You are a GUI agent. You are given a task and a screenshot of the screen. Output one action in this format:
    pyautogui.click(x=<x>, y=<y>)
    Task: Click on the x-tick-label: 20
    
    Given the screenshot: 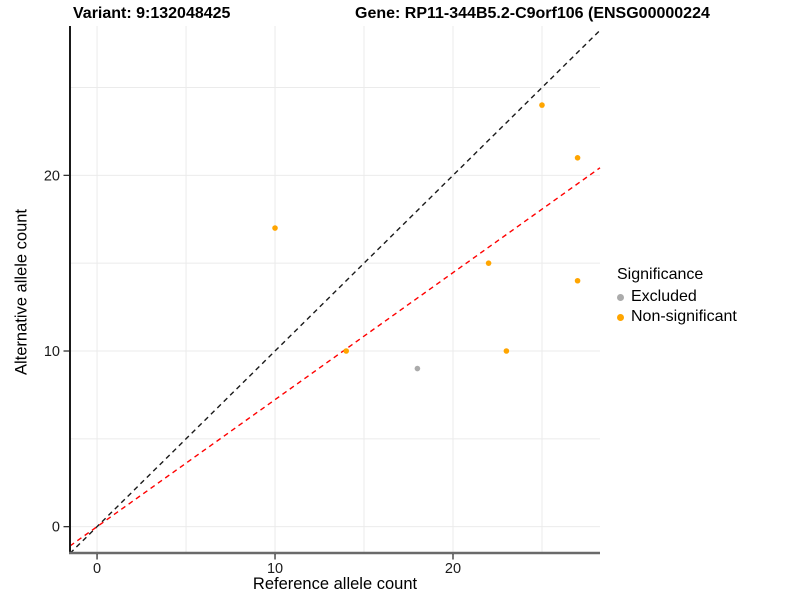 What is the action you would take?
    pyautogui.click(x=453, y=569)
    